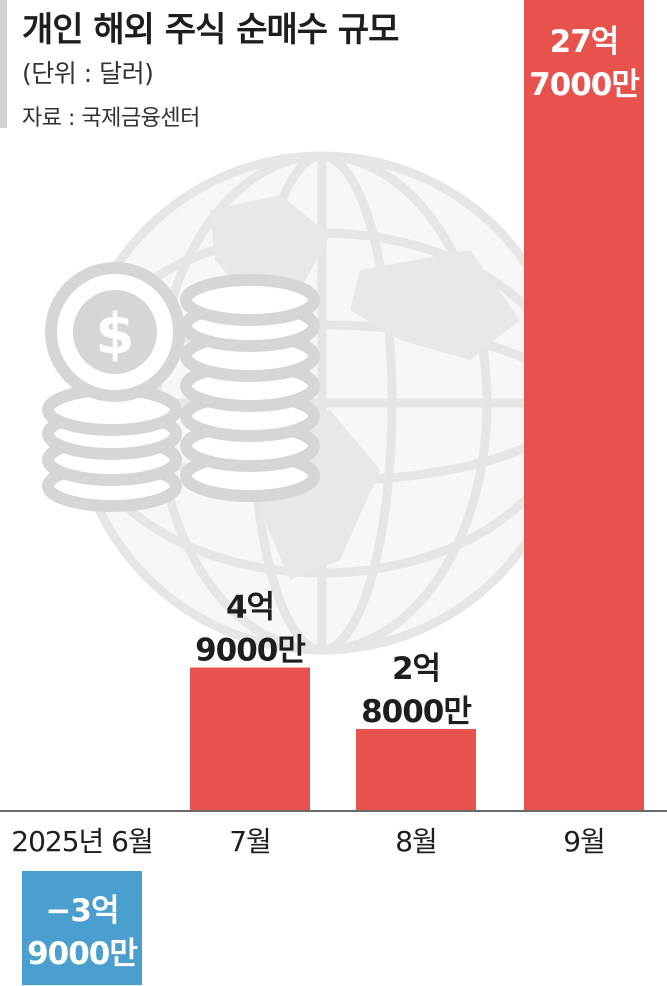 Image resolution: width=667 pixels, height=986 pixels. I want to click on data-label-3-1: 7000만, so click(584, 85).